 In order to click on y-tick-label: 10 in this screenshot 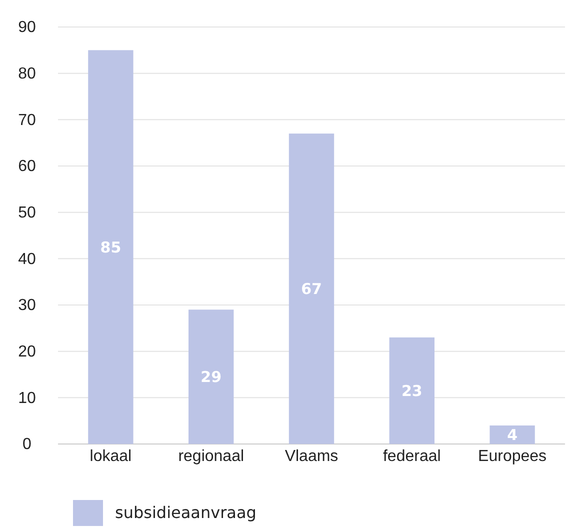, I will do `click(27, 398)`.